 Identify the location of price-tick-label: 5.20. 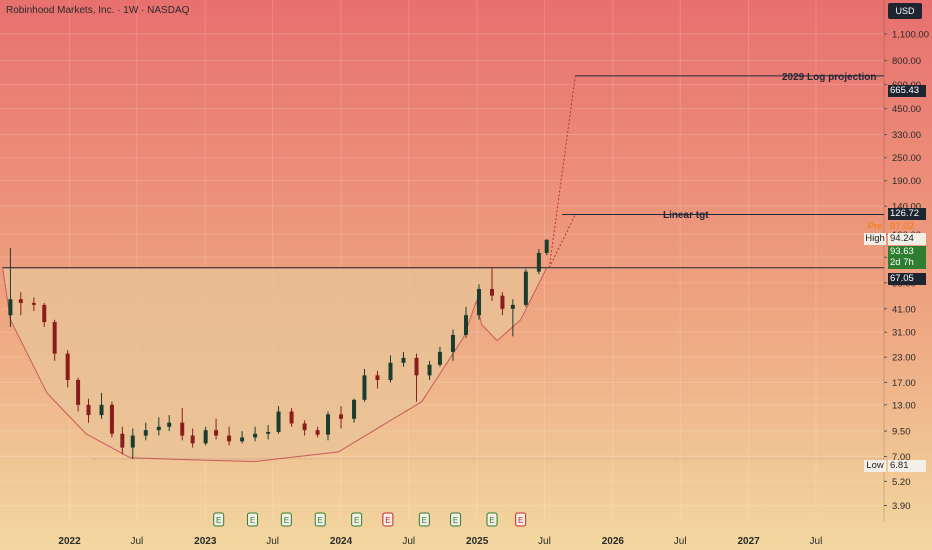
(901, 482).